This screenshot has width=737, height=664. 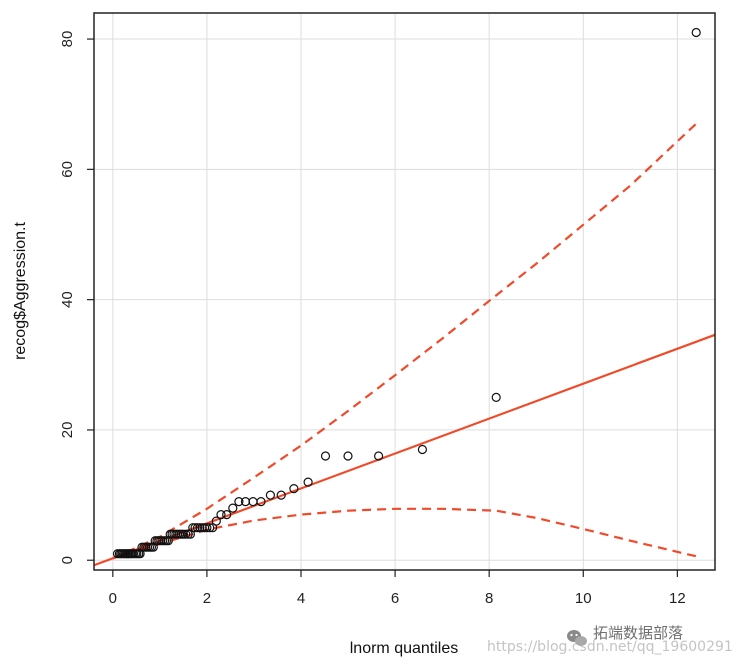 What do you see at coordinates (577, 638) in the screenshot?
I see `wechat-icon` at bounding box center [577, 638].